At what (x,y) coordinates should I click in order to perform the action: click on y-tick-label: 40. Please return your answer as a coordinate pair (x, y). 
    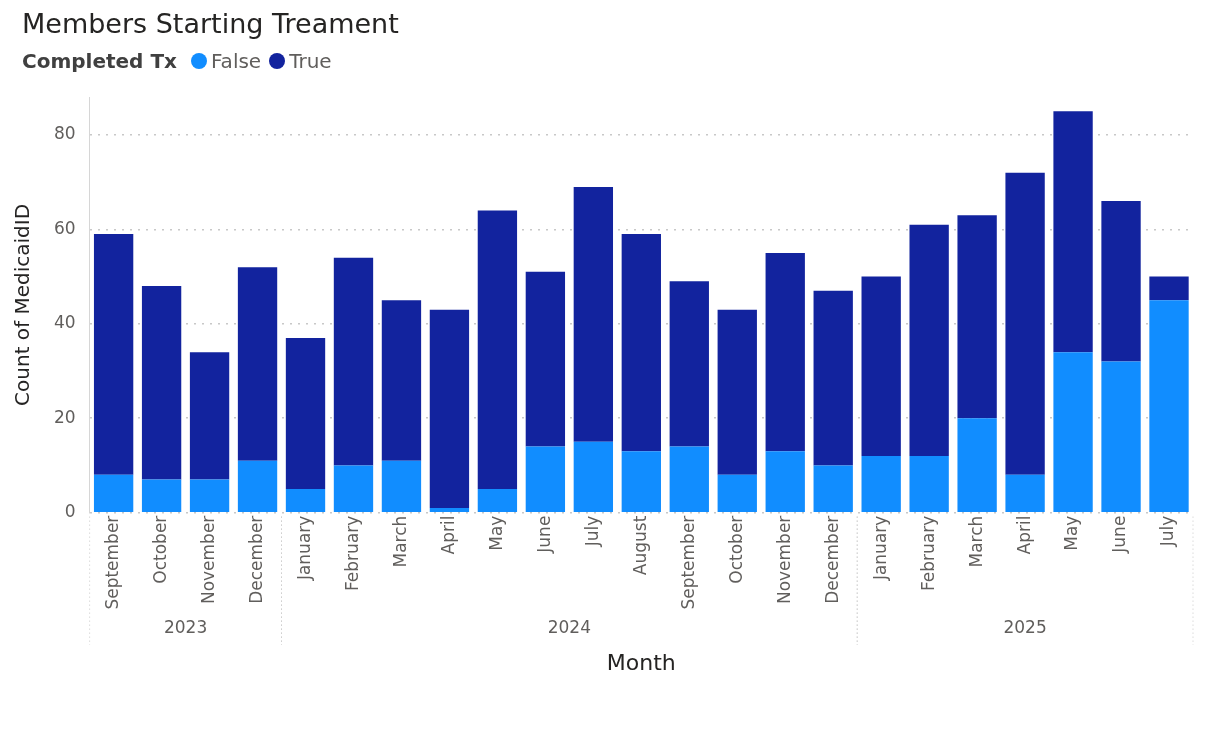
    Looking at the image, I should click on (64, 322).